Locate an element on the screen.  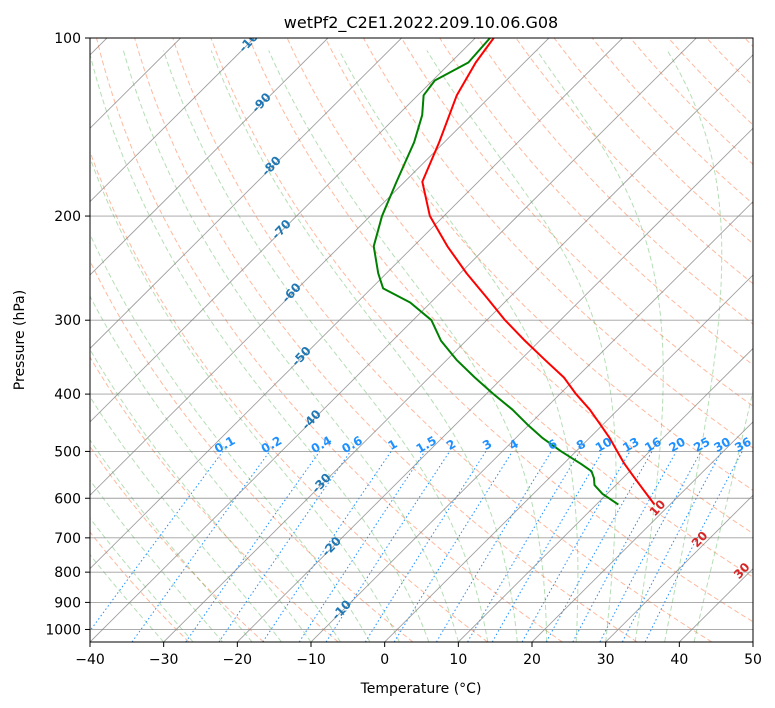
y-tick-label: 900 is located at coordinates (67, 603).